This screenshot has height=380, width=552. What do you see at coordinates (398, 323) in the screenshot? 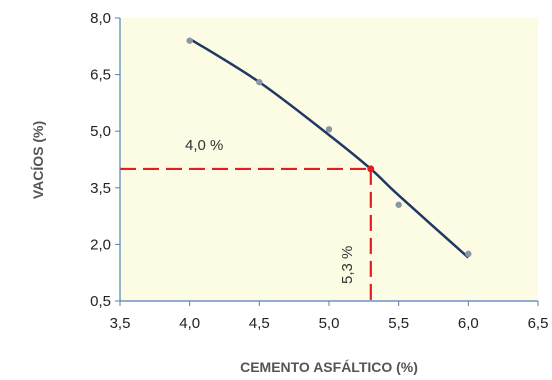
I see `x-tick-label: 5,5` at bounding box center [398, 323].